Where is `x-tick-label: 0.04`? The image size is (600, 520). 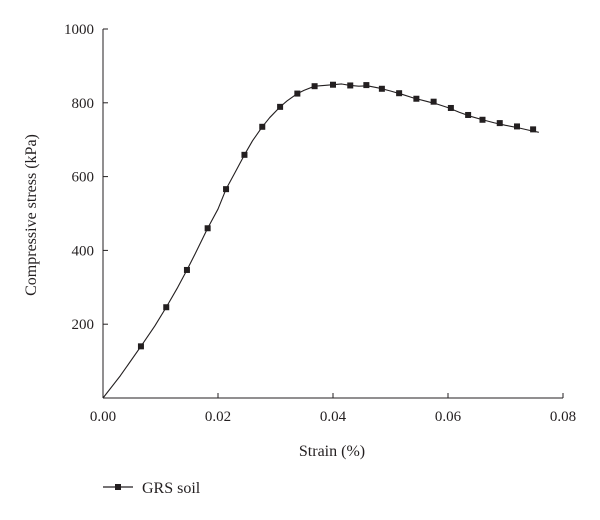
x-tick-label: 0.04 is located at coordinates (333, 417).